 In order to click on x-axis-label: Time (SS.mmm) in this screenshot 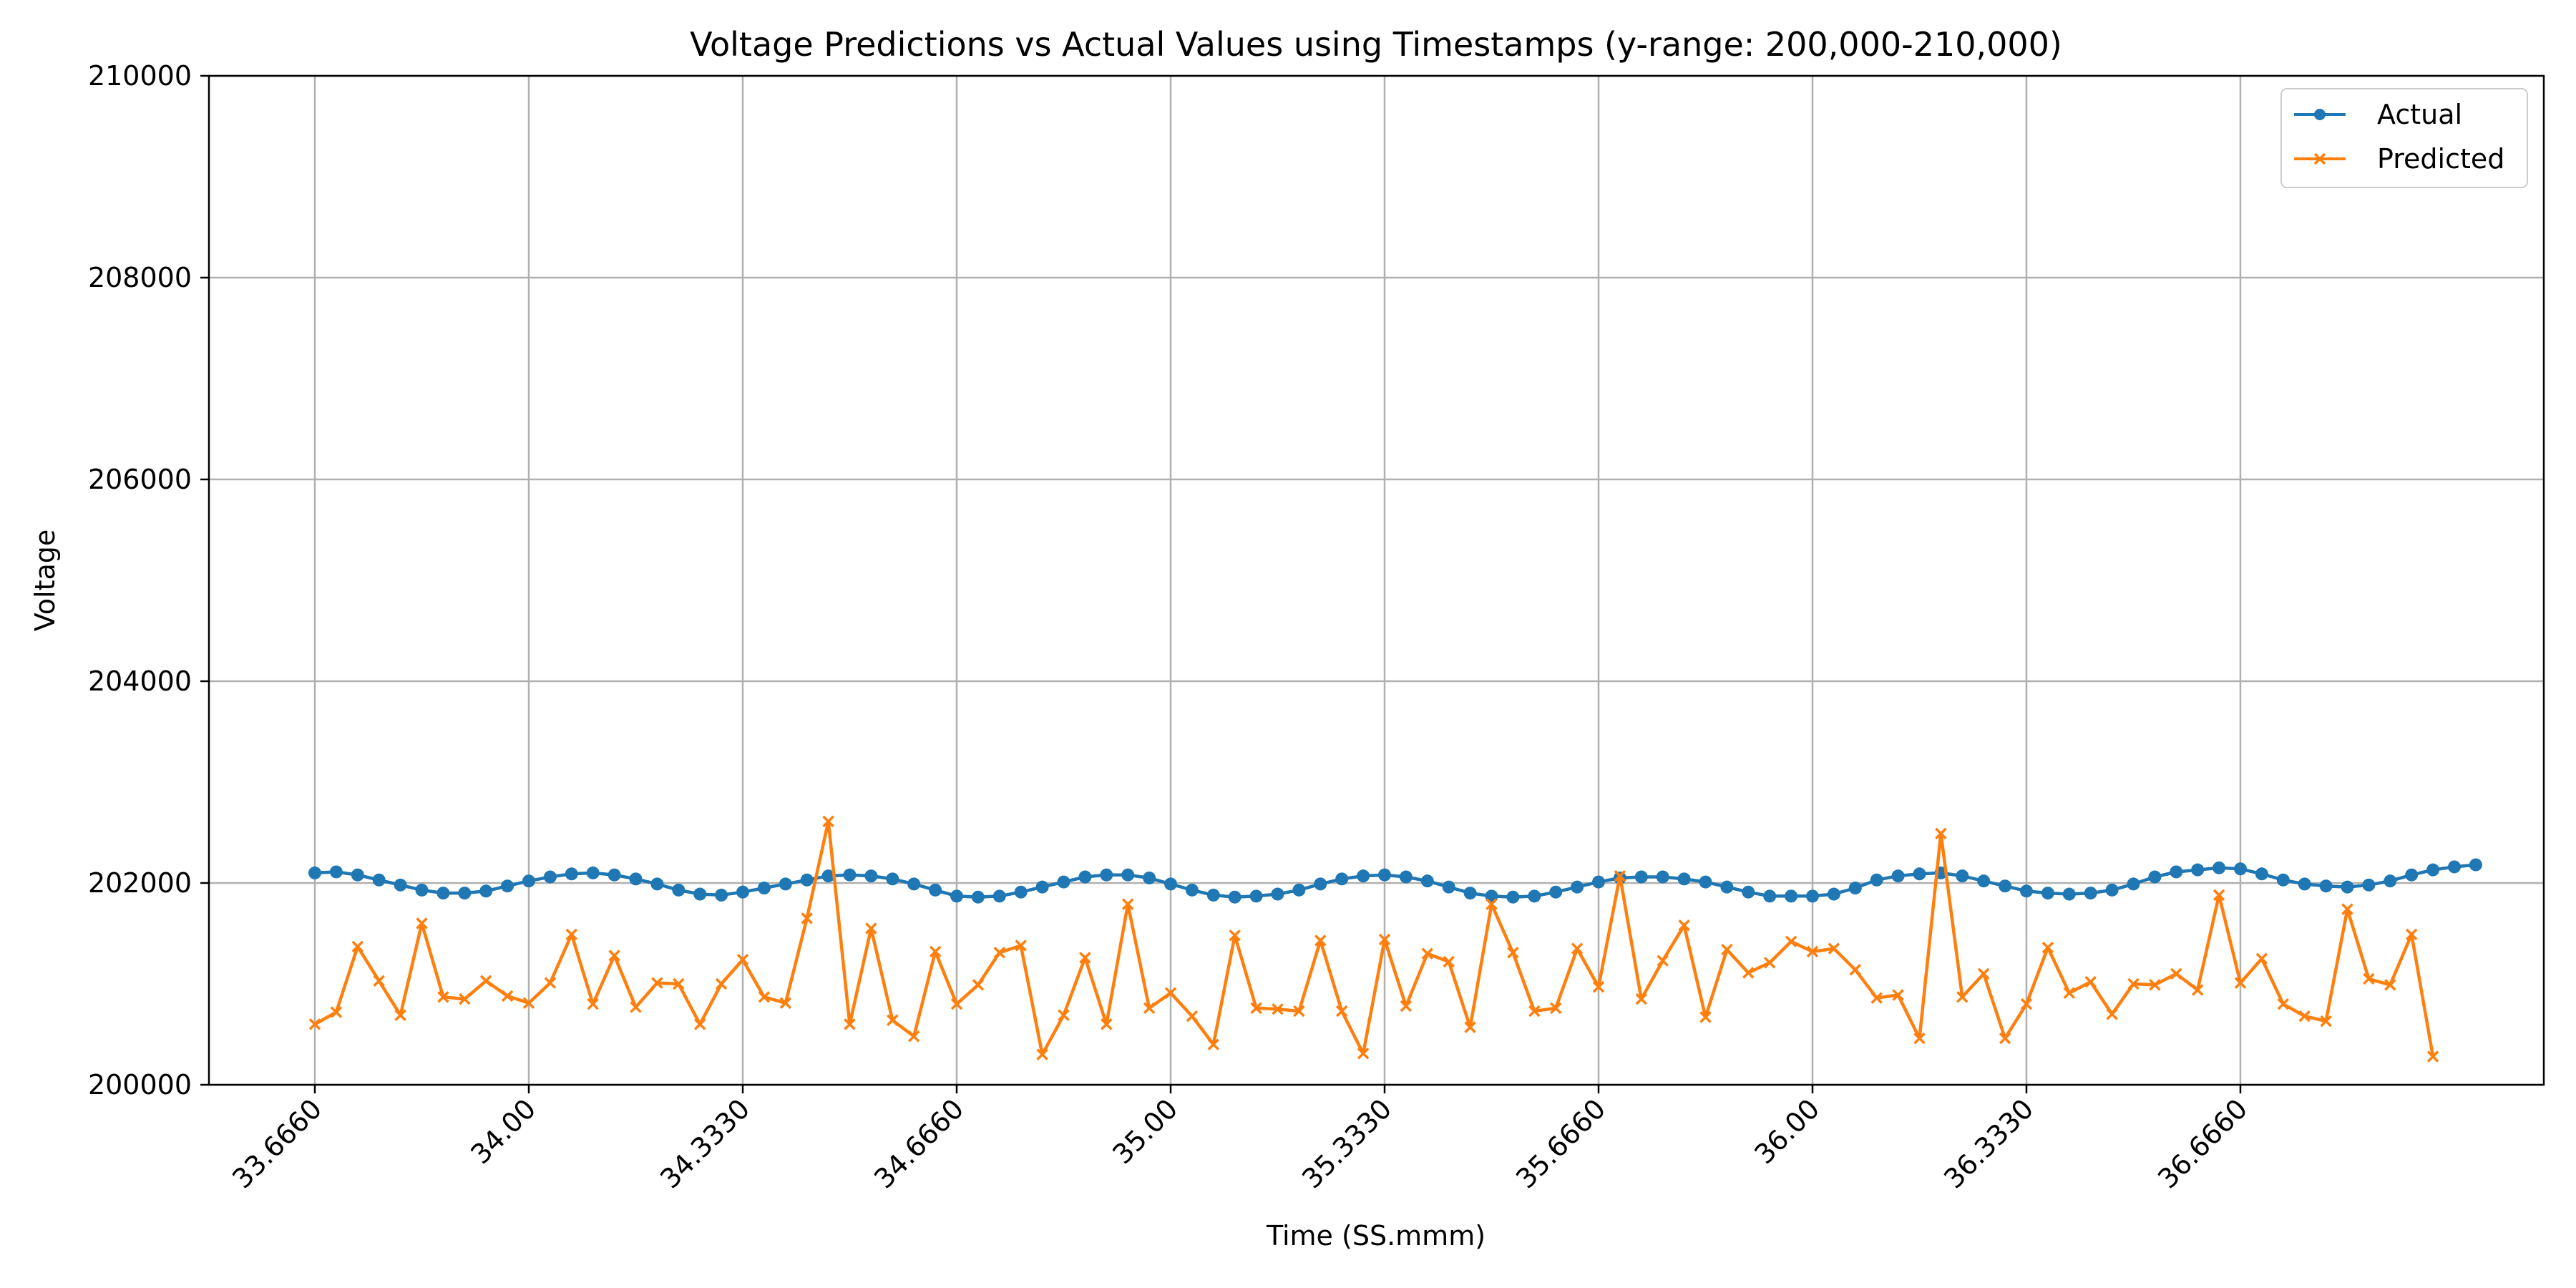, I will do `click(1375, 1236)`.